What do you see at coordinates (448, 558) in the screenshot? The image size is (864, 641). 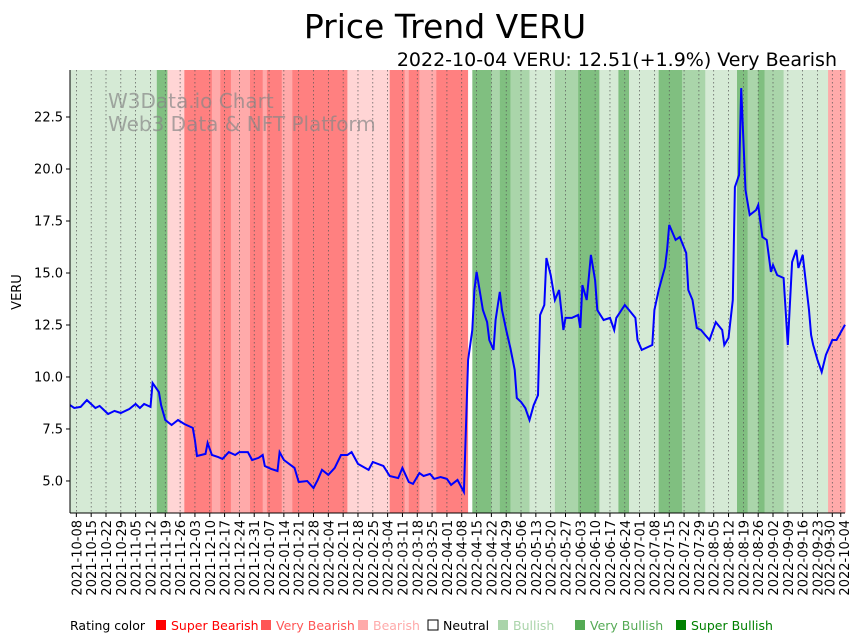 I see `x-tick-label: 2022-04-01` at bounding box center [448, 558].